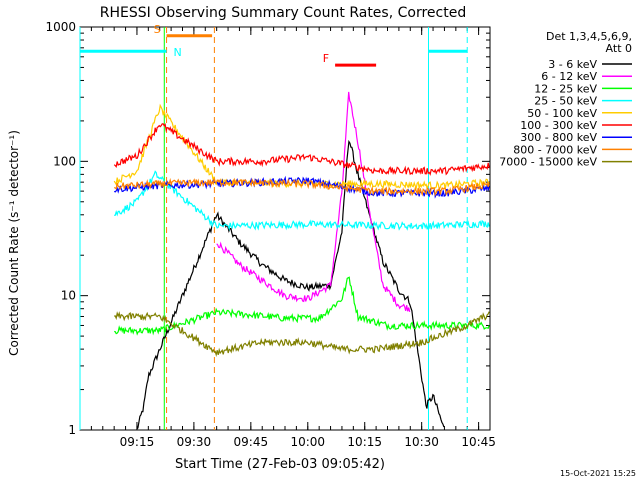 This screenshot has width=640, height=480. Describe the element at coordinates (280, 464) in the screenshot. I see `x-axis-label: Start Time (27-Feb-03 09:05:42)` at that location.